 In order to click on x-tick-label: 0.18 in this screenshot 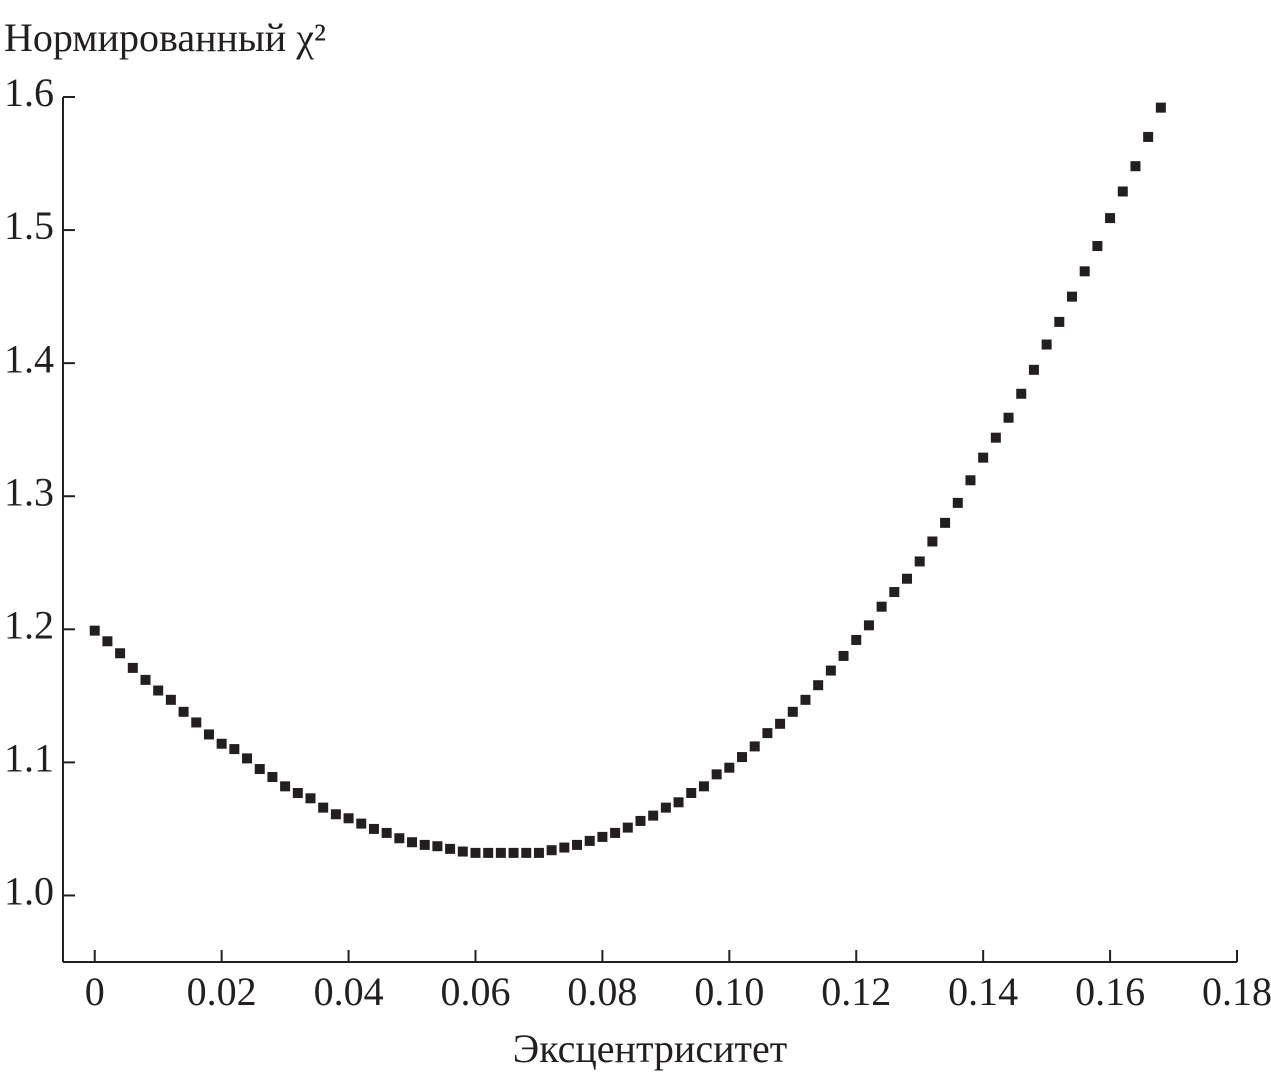, I will do `click(1236, 991)`.